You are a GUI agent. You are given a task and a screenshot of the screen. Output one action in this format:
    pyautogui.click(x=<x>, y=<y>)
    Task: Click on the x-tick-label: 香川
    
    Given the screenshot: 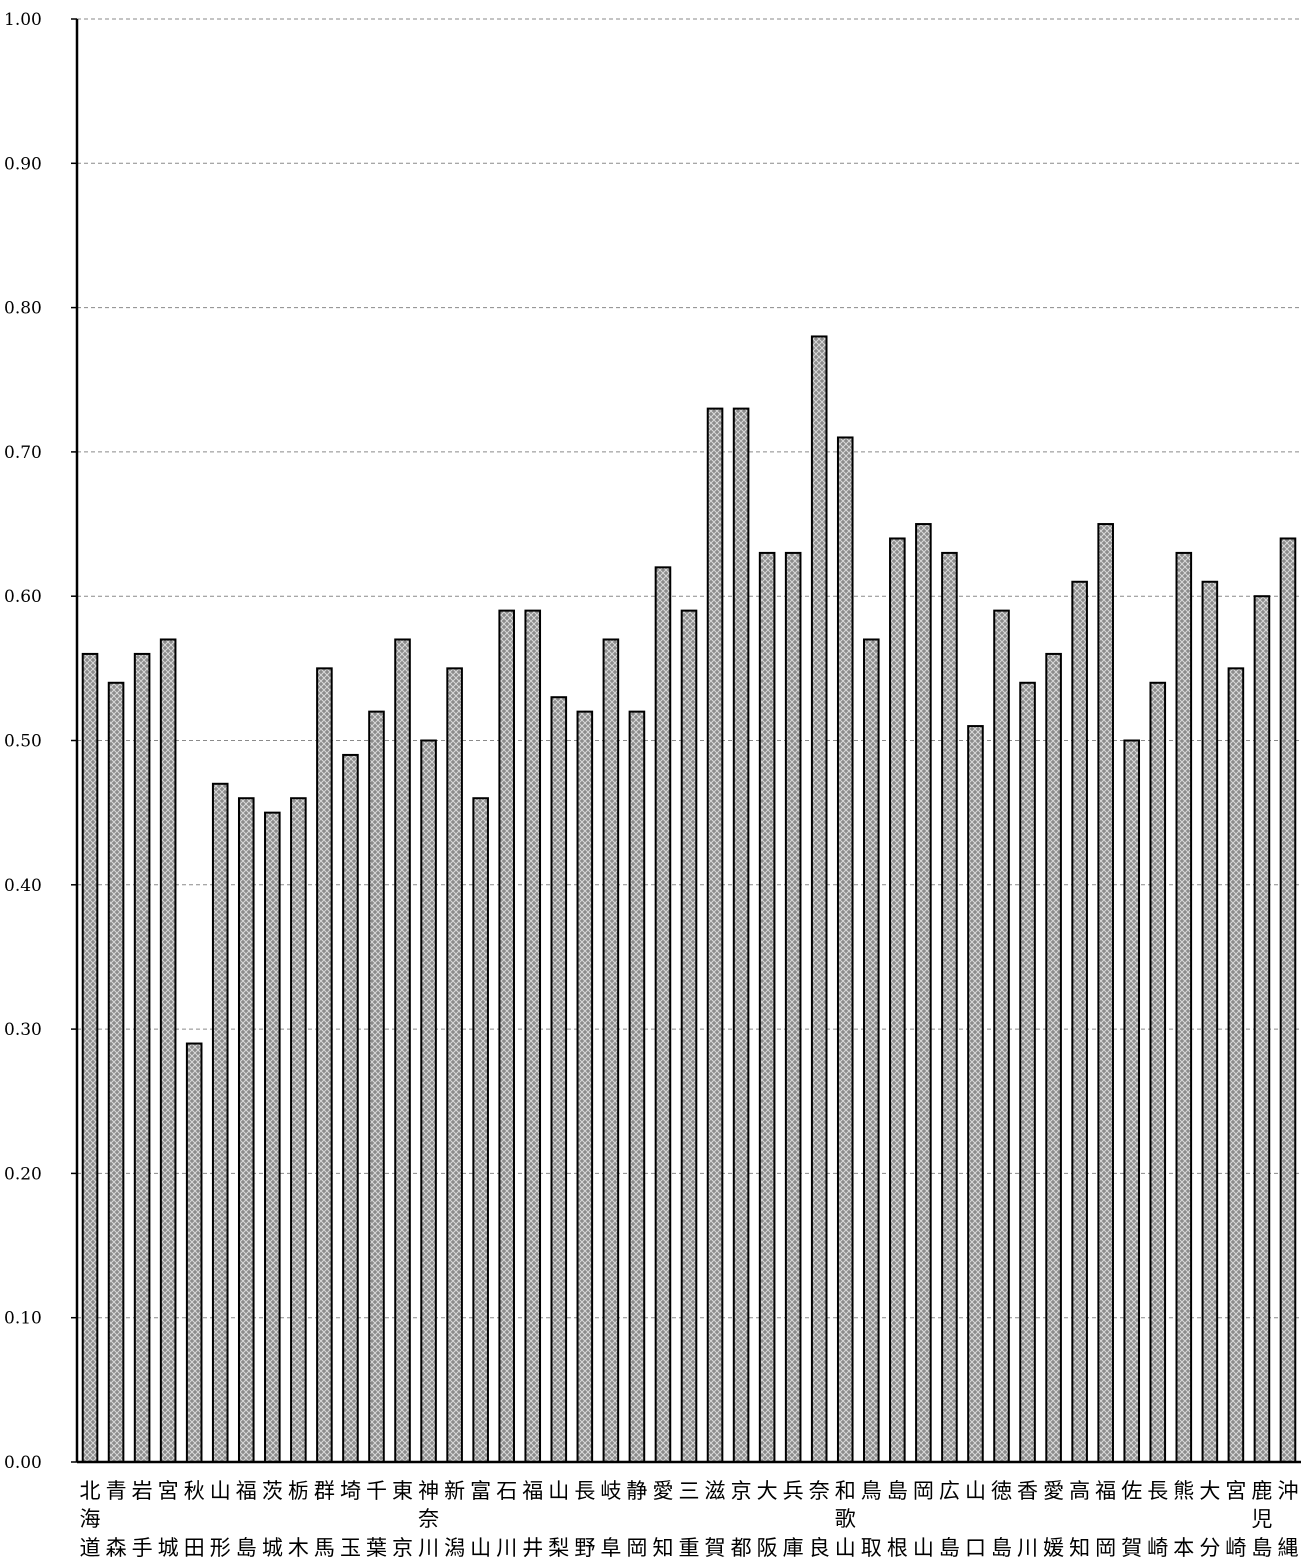 What is the action you would take?
    pyautogui.click(x=1027, y=1519)
    